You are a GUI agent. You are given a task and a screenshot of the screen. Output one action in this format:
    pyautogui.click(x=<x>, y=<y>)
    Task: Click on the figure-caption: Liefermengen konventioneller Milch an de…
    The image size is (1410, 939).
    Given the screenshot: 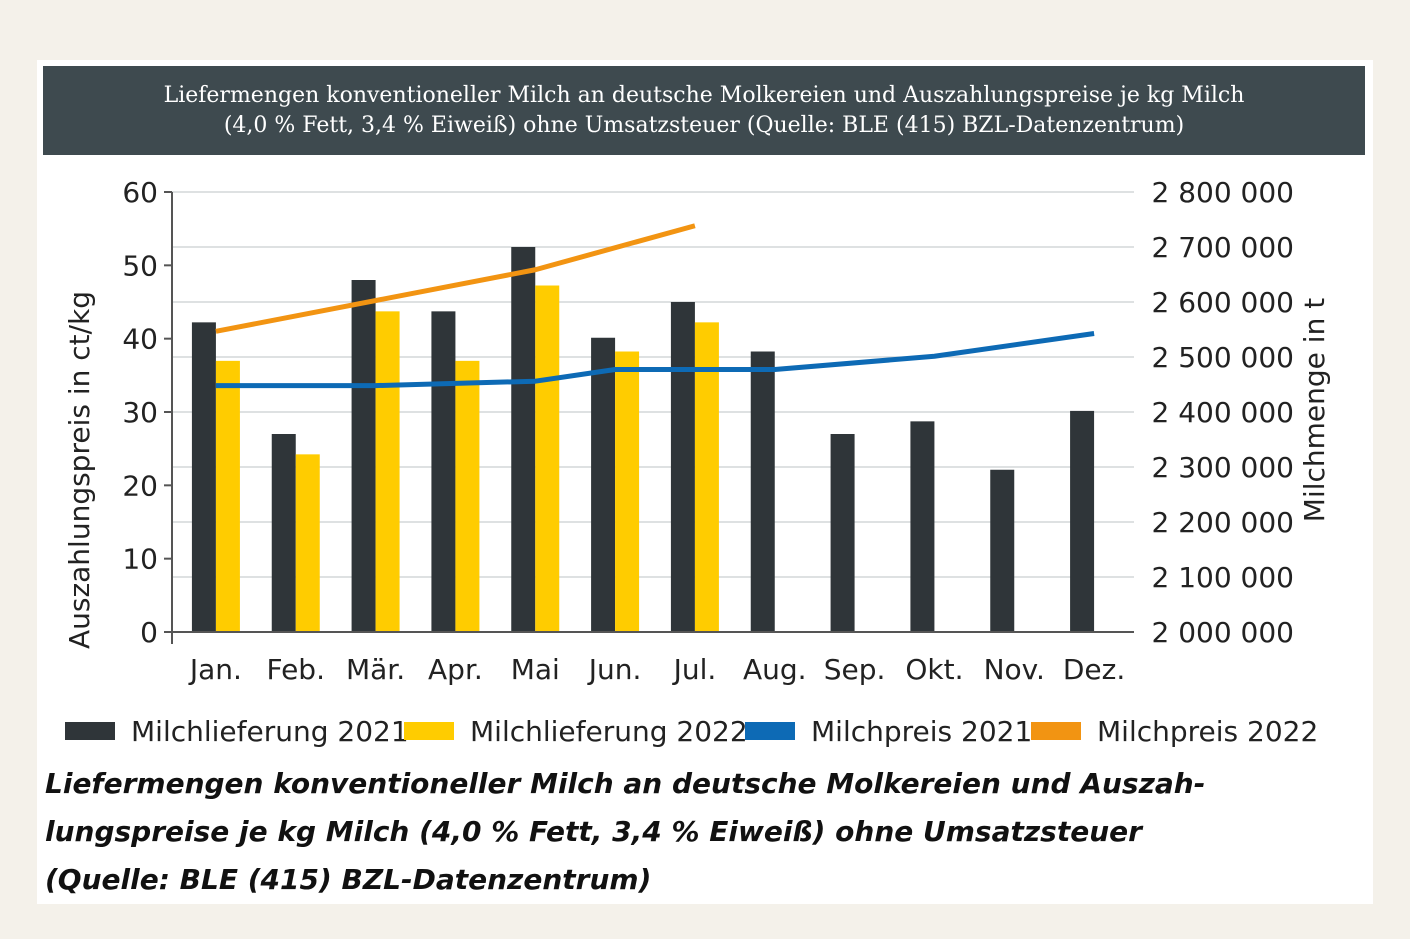 What is the action you would take?
    pyautogui.click(x=705, y=832)
    